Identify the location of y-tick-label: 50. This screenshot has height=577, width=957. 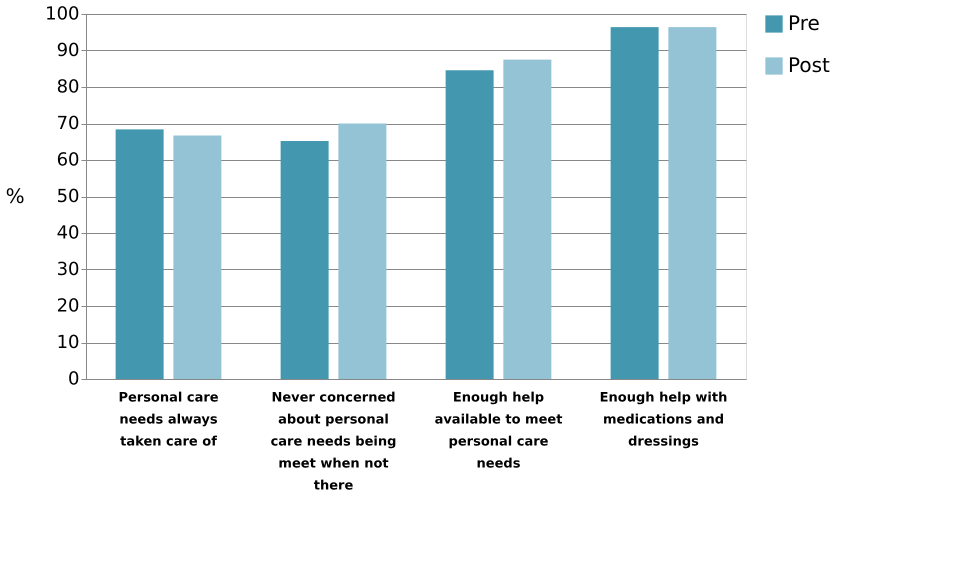
(68, 196).